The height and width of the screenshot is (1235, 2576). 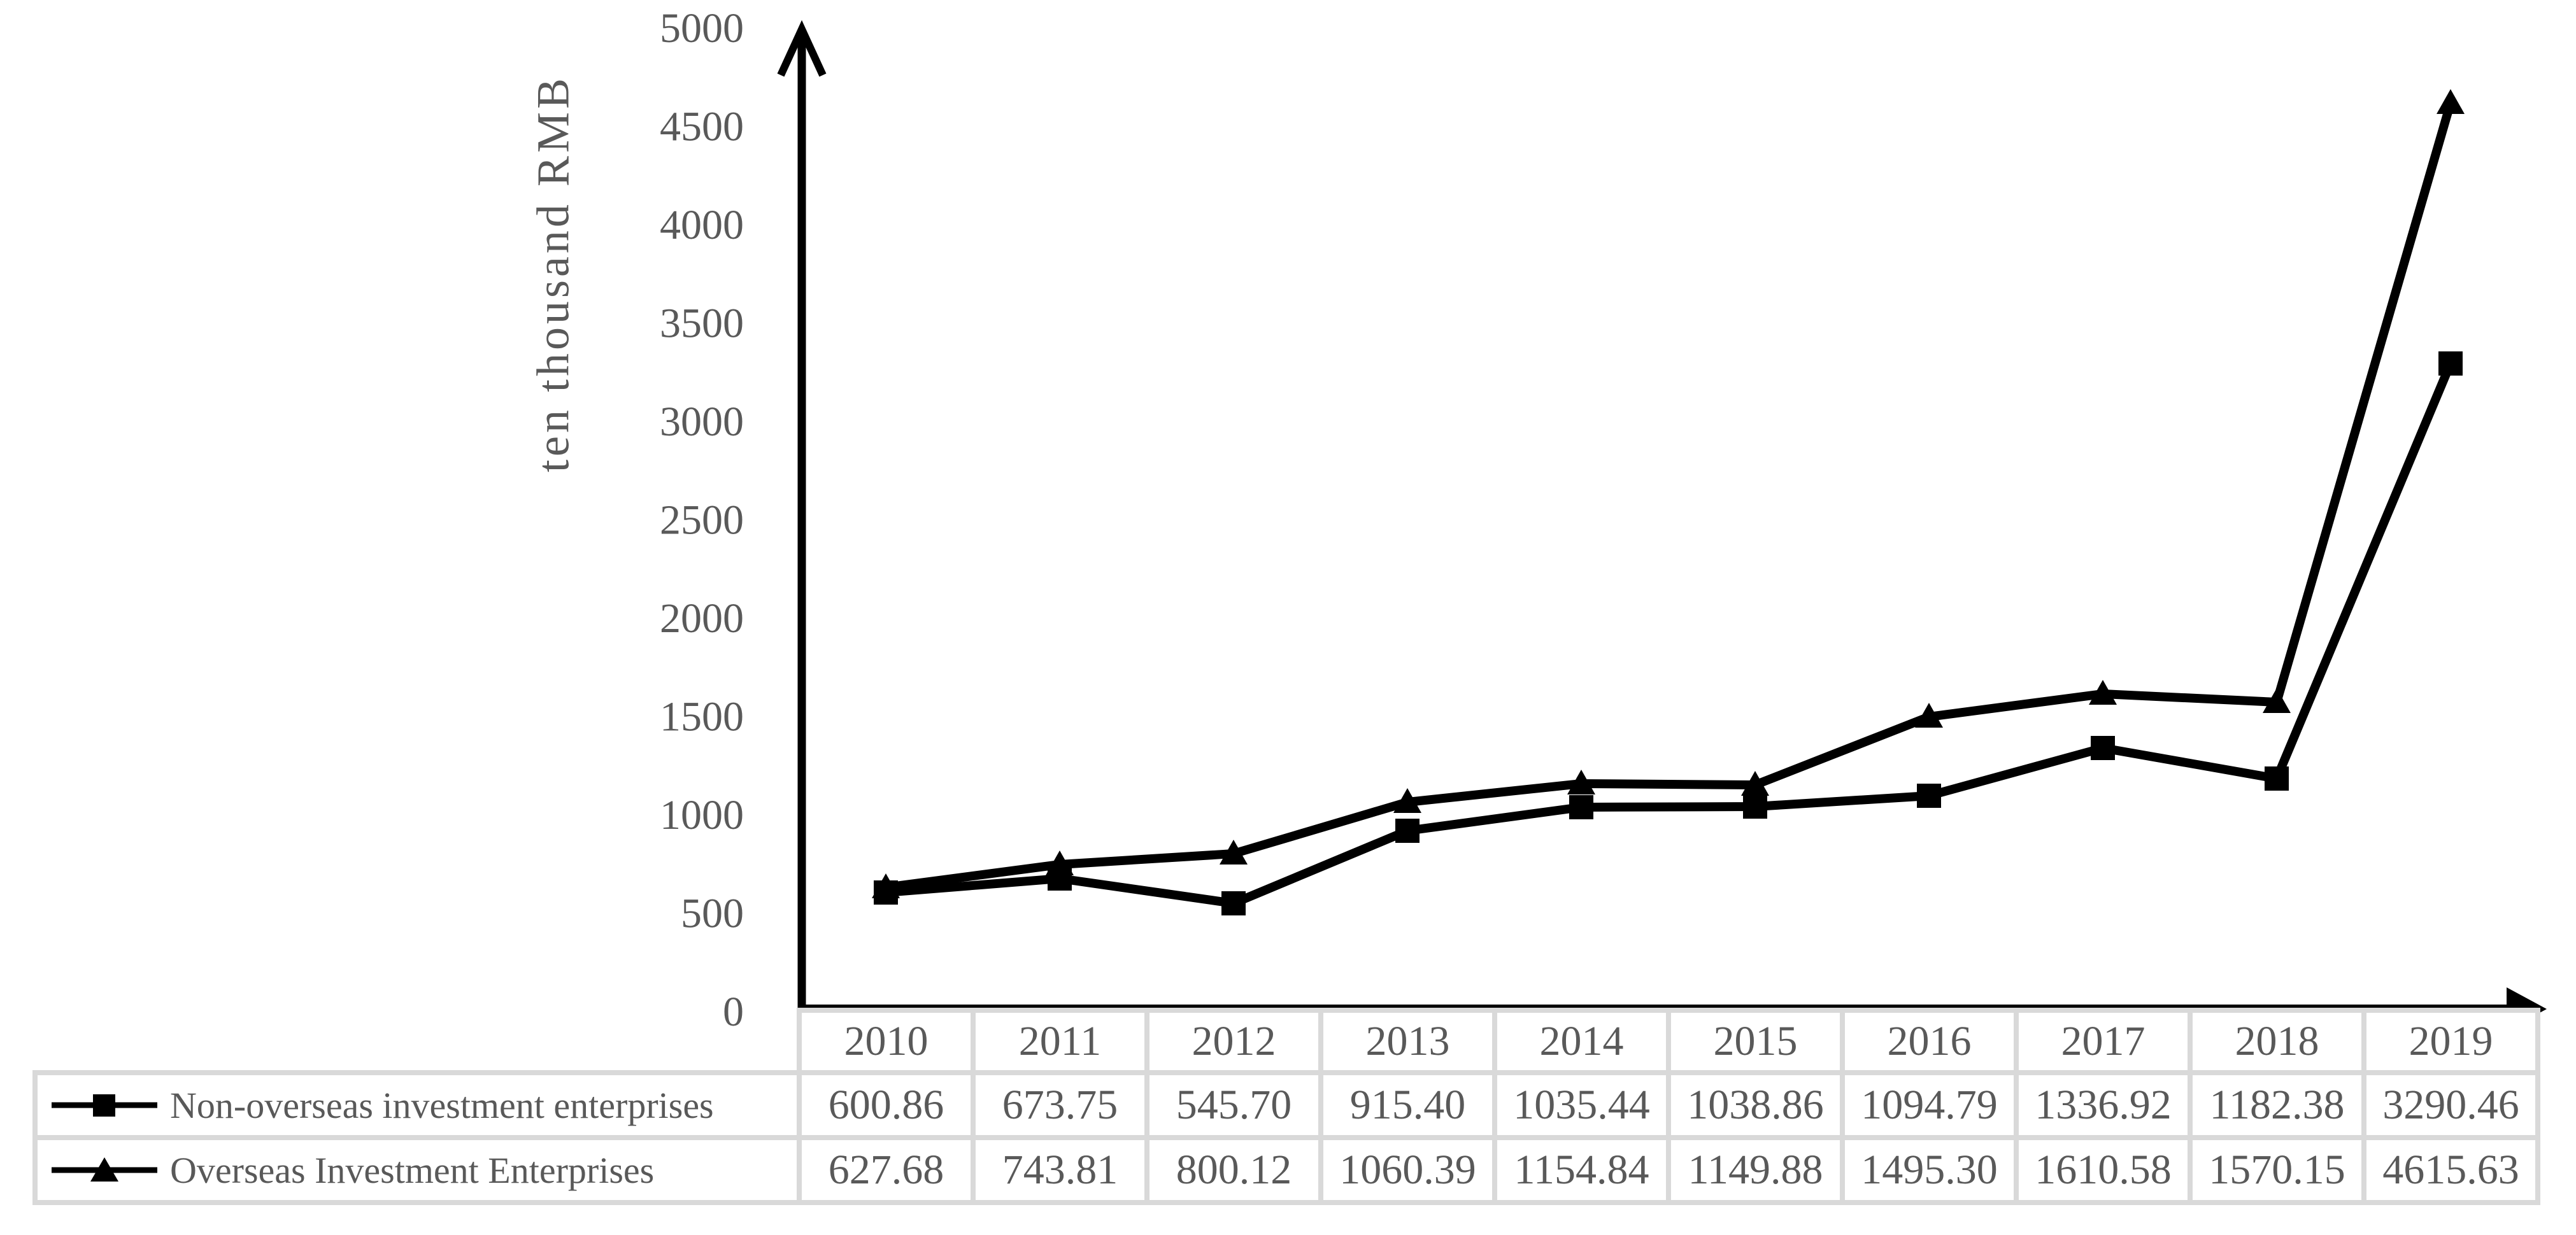 I want to click on y-tick-label: 3000, so click(x=702, y=422).